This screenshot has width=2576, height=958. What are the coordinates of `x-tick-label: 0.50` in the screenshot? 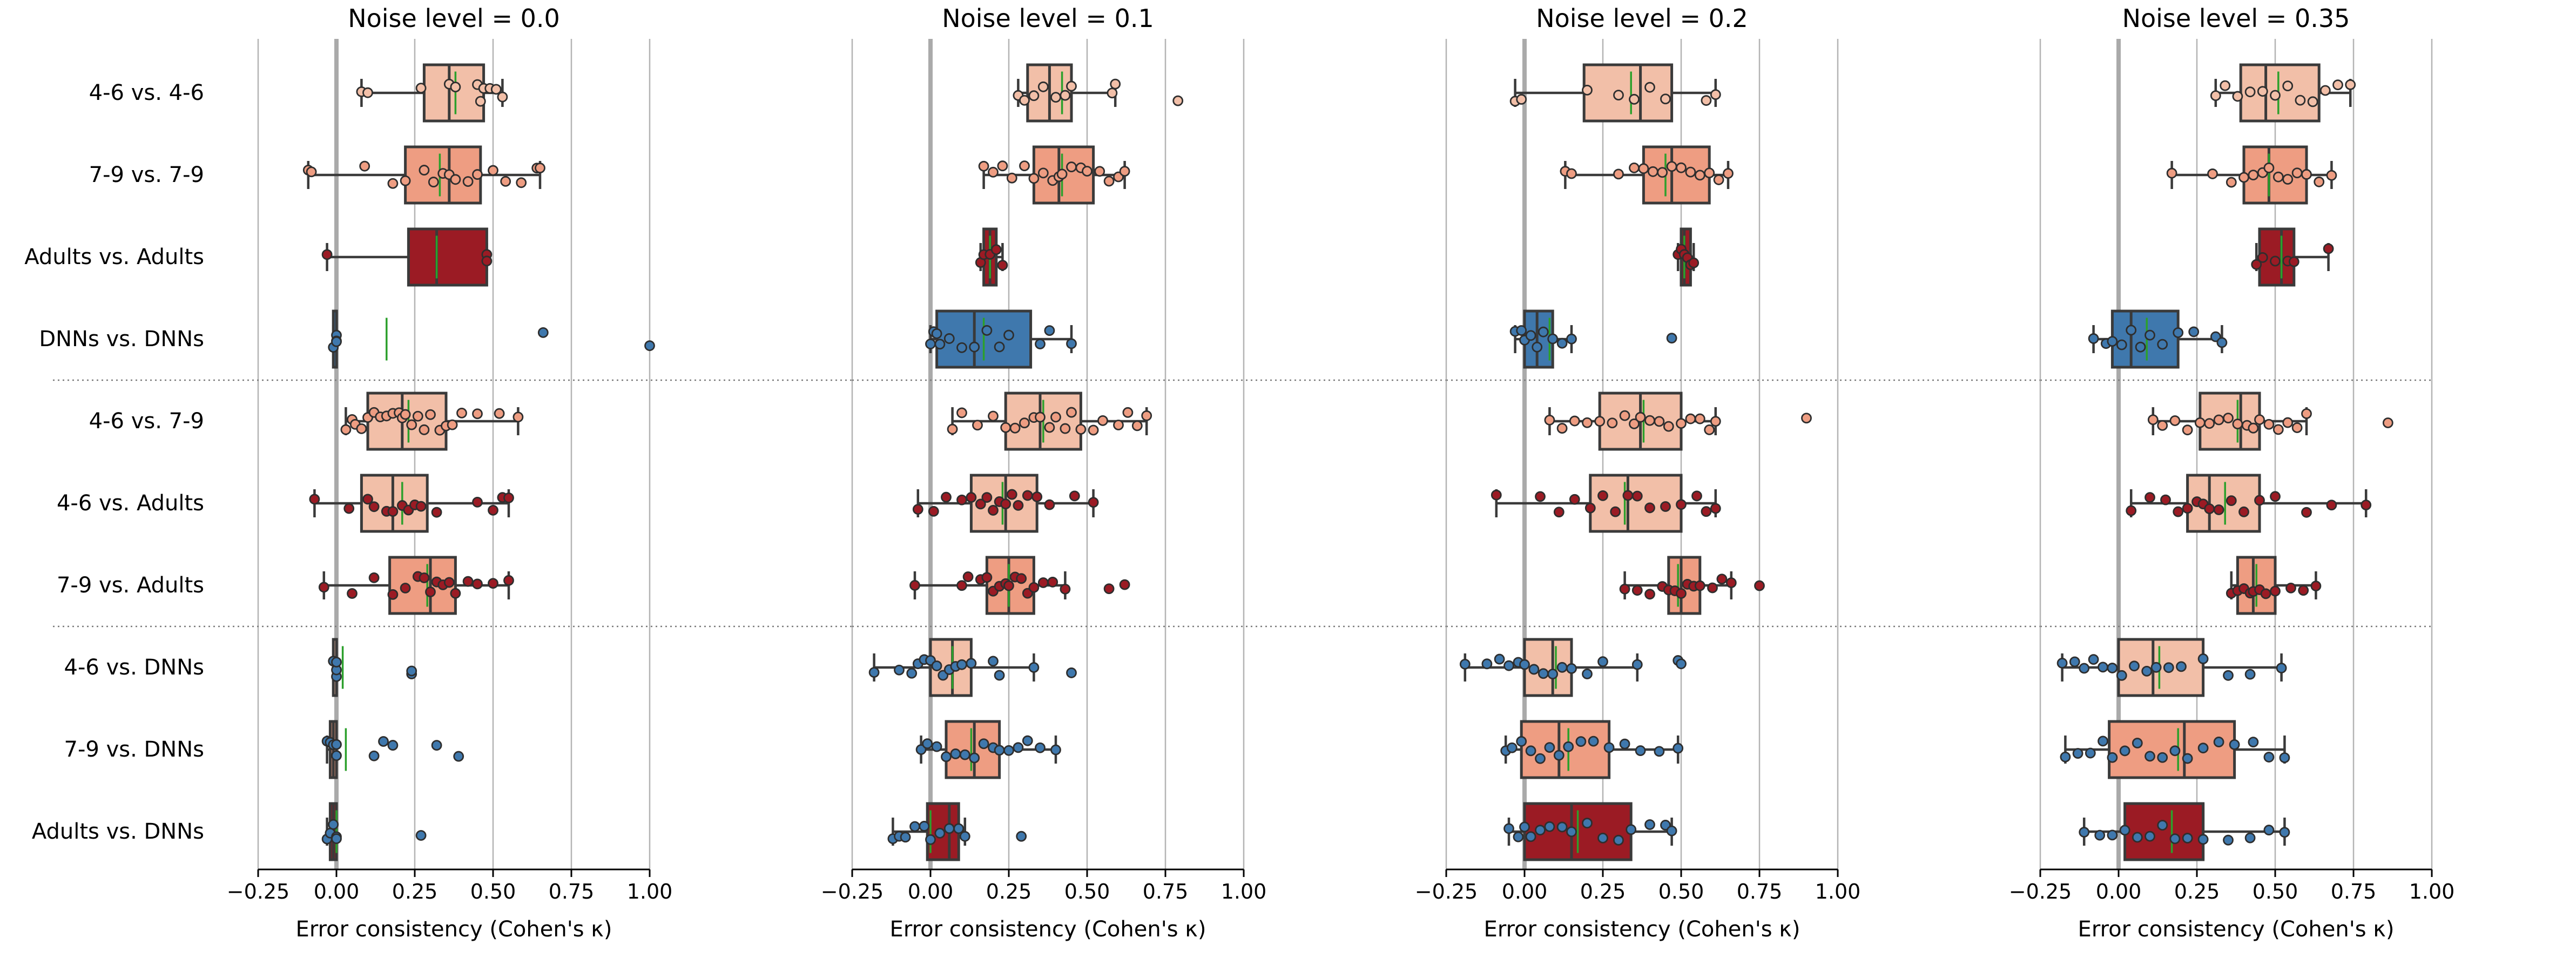 It's located at (1087, 891).